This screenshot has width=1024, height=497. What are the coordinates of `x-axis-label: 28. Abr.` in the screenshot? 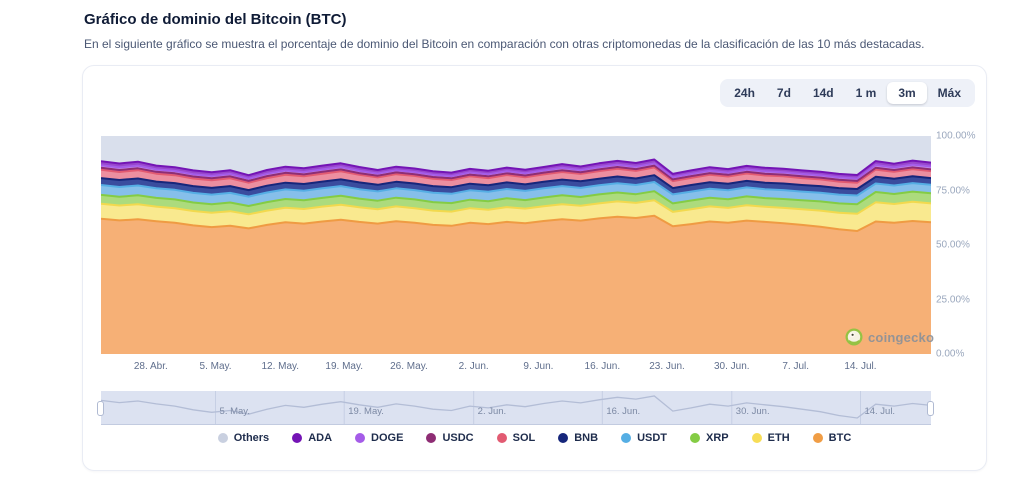 It's located at (150, 366).